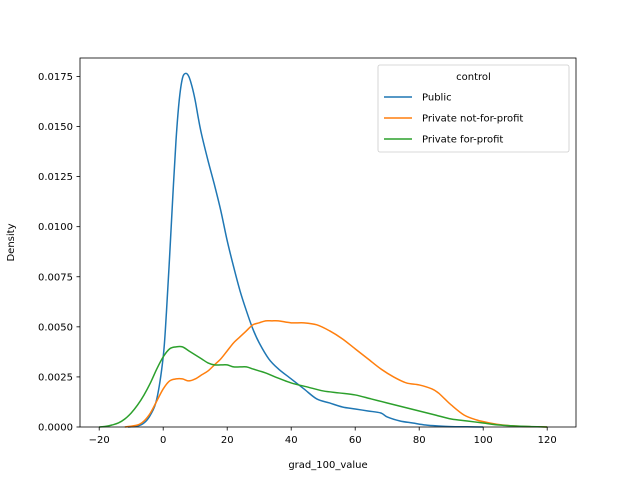  I want to click on x-axis-label: grad_100_value, so click(327, 465).